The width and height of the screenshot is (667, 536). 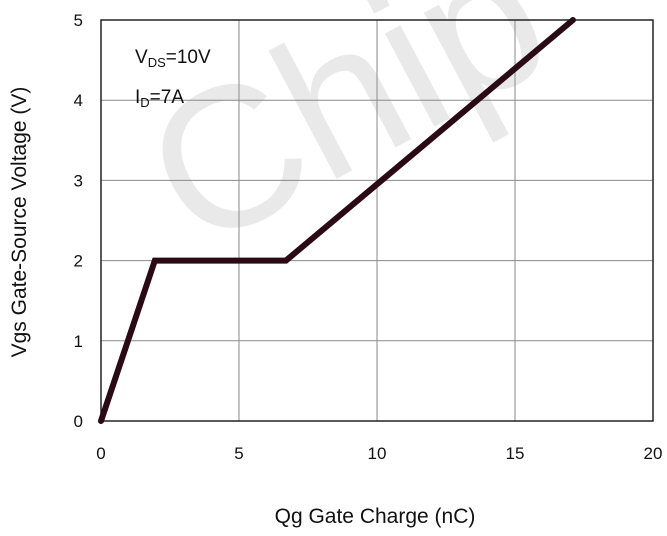 I want to click on annotation-vds-main: V, so click(x=141, y=57).